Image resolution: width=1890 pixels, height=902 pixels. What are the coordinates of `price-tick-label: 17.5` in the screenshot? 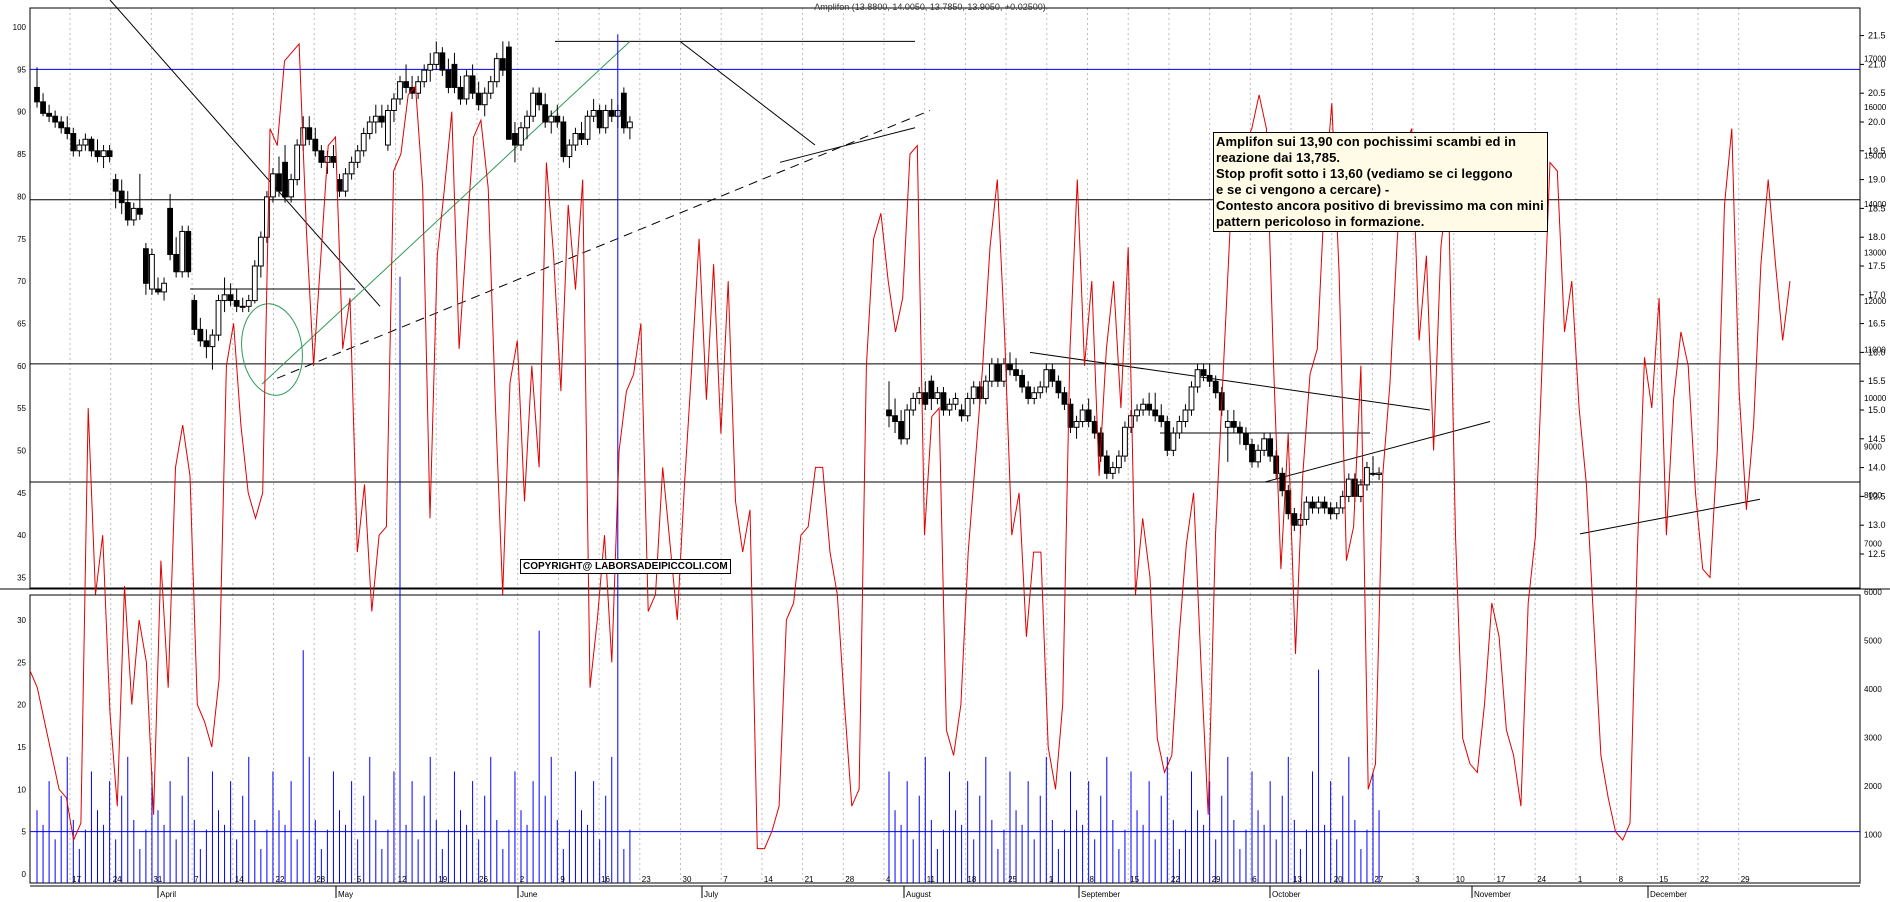 It's located at (1877, 266).